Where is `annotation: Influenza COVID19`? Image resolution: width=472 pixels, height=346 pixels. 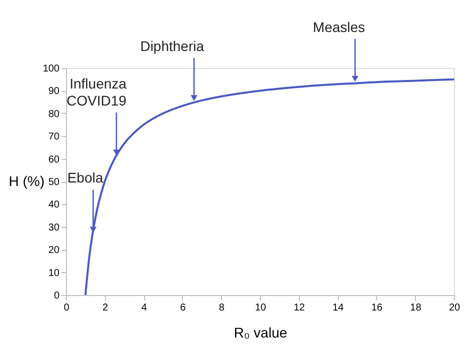 annotation: Influenza COVID19 is located at coordinates (96, 92).